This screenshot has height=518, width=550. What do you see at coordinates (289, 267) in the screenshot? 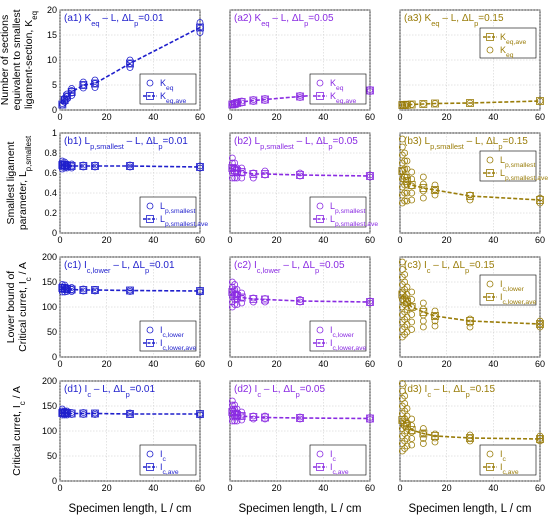
I see `panel-title: (c2) Ic,lower​ – L, ΔLp​=0.05` at bounding box center [289, 267].